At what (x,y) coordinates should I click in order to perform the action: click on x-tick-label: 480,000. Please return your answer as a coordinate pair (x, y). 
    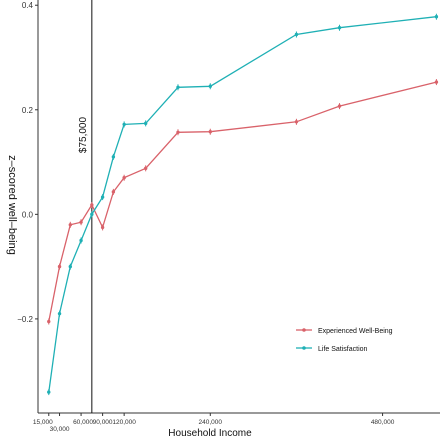
    Looking at the image, I should click on (383, 422).